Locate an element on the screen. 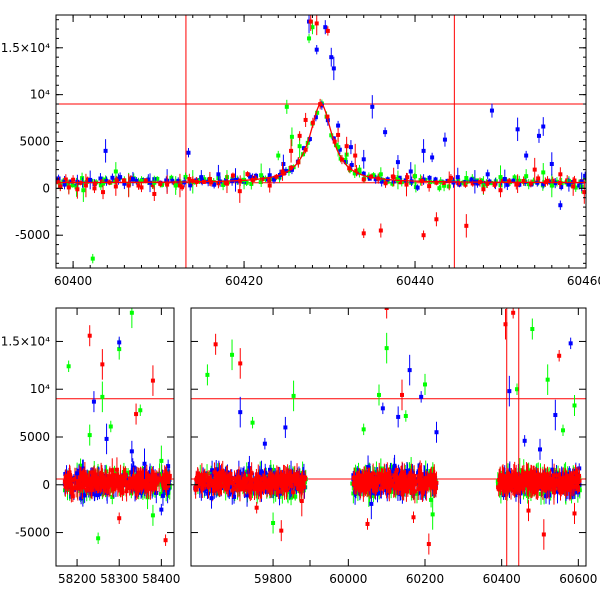 This screenshot has width=600, height=600. top-y-tick-label-2: 5000 is located at coordinates (34, 142).